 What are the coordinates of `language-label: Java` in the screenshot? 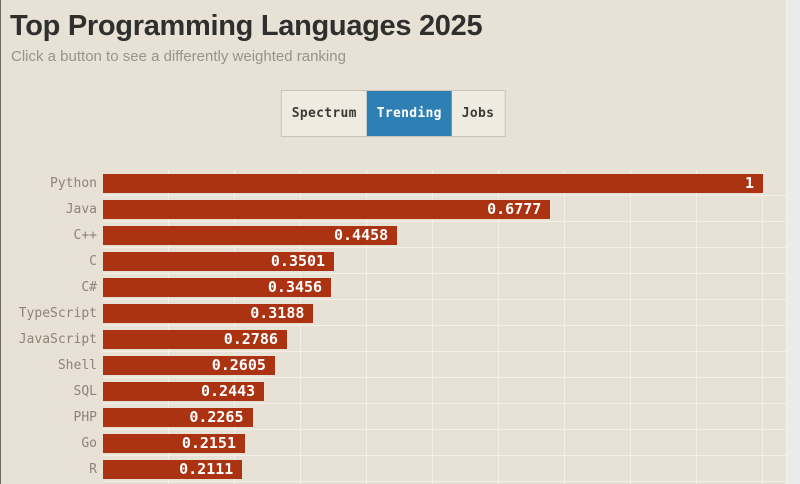 It's located at (81, 209).